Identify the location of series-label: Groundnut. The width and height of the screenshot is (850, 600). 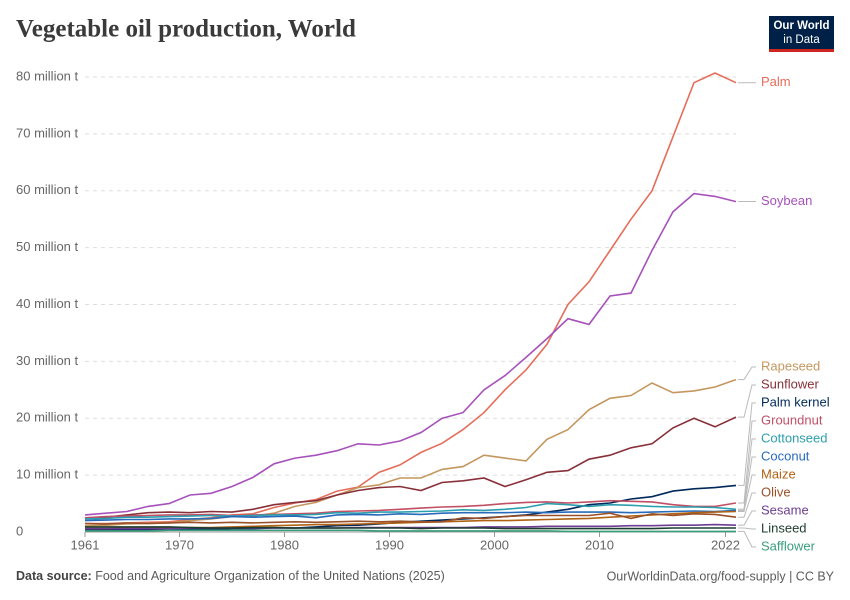
(792, 419).